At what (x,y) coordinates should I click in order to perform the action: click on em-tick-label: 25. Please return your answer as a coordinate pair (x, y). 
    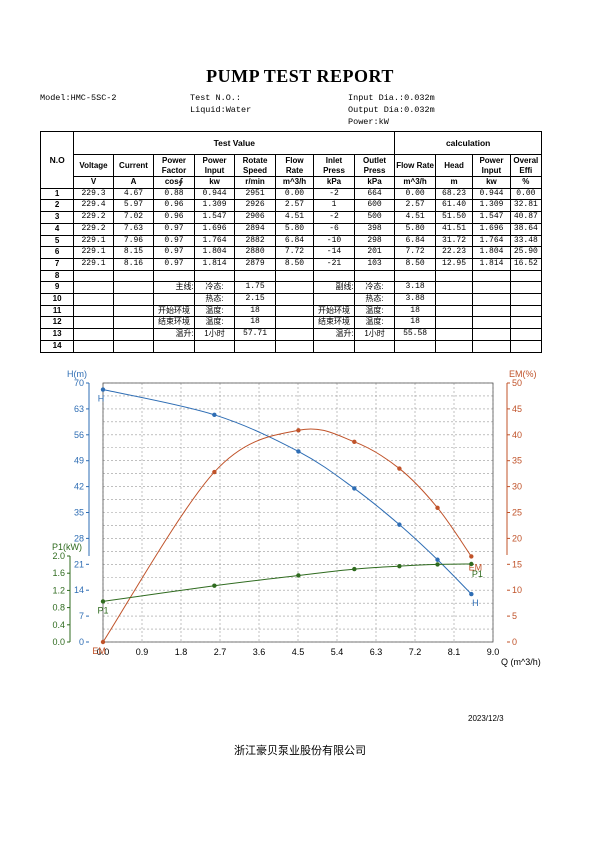
    Looking at the image, I should click on (517, 513).